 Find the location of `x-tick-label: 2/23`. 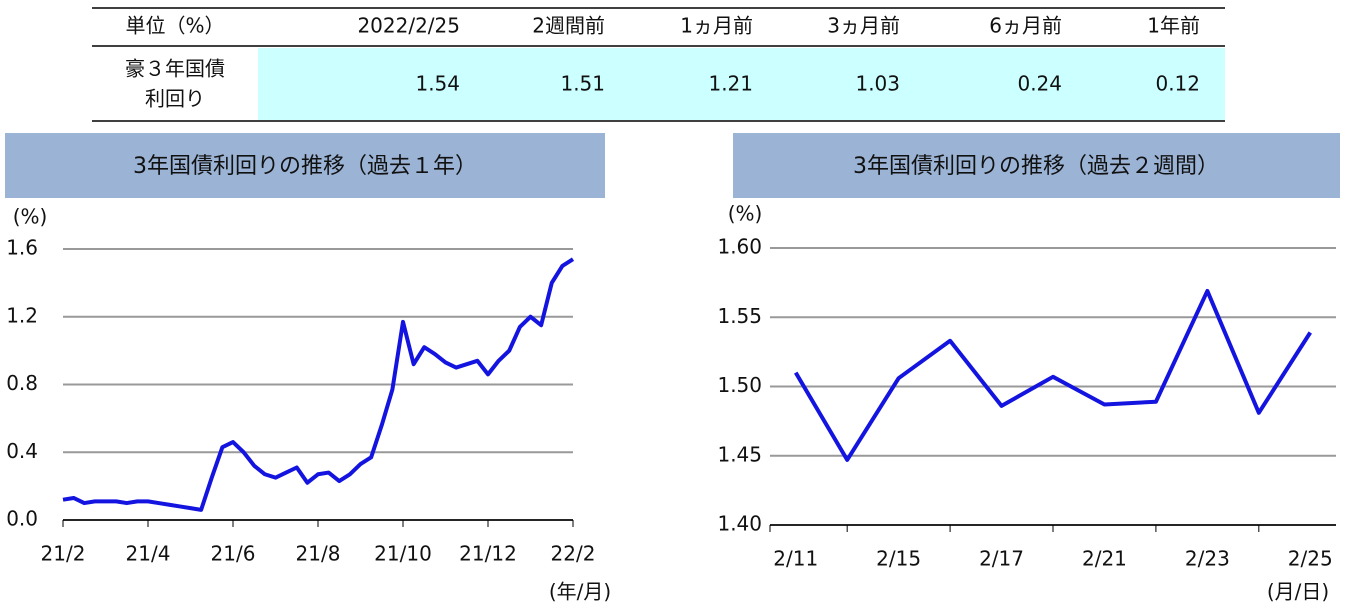

x-tick-label: 2/23 is located at coordinates (1207, 559).